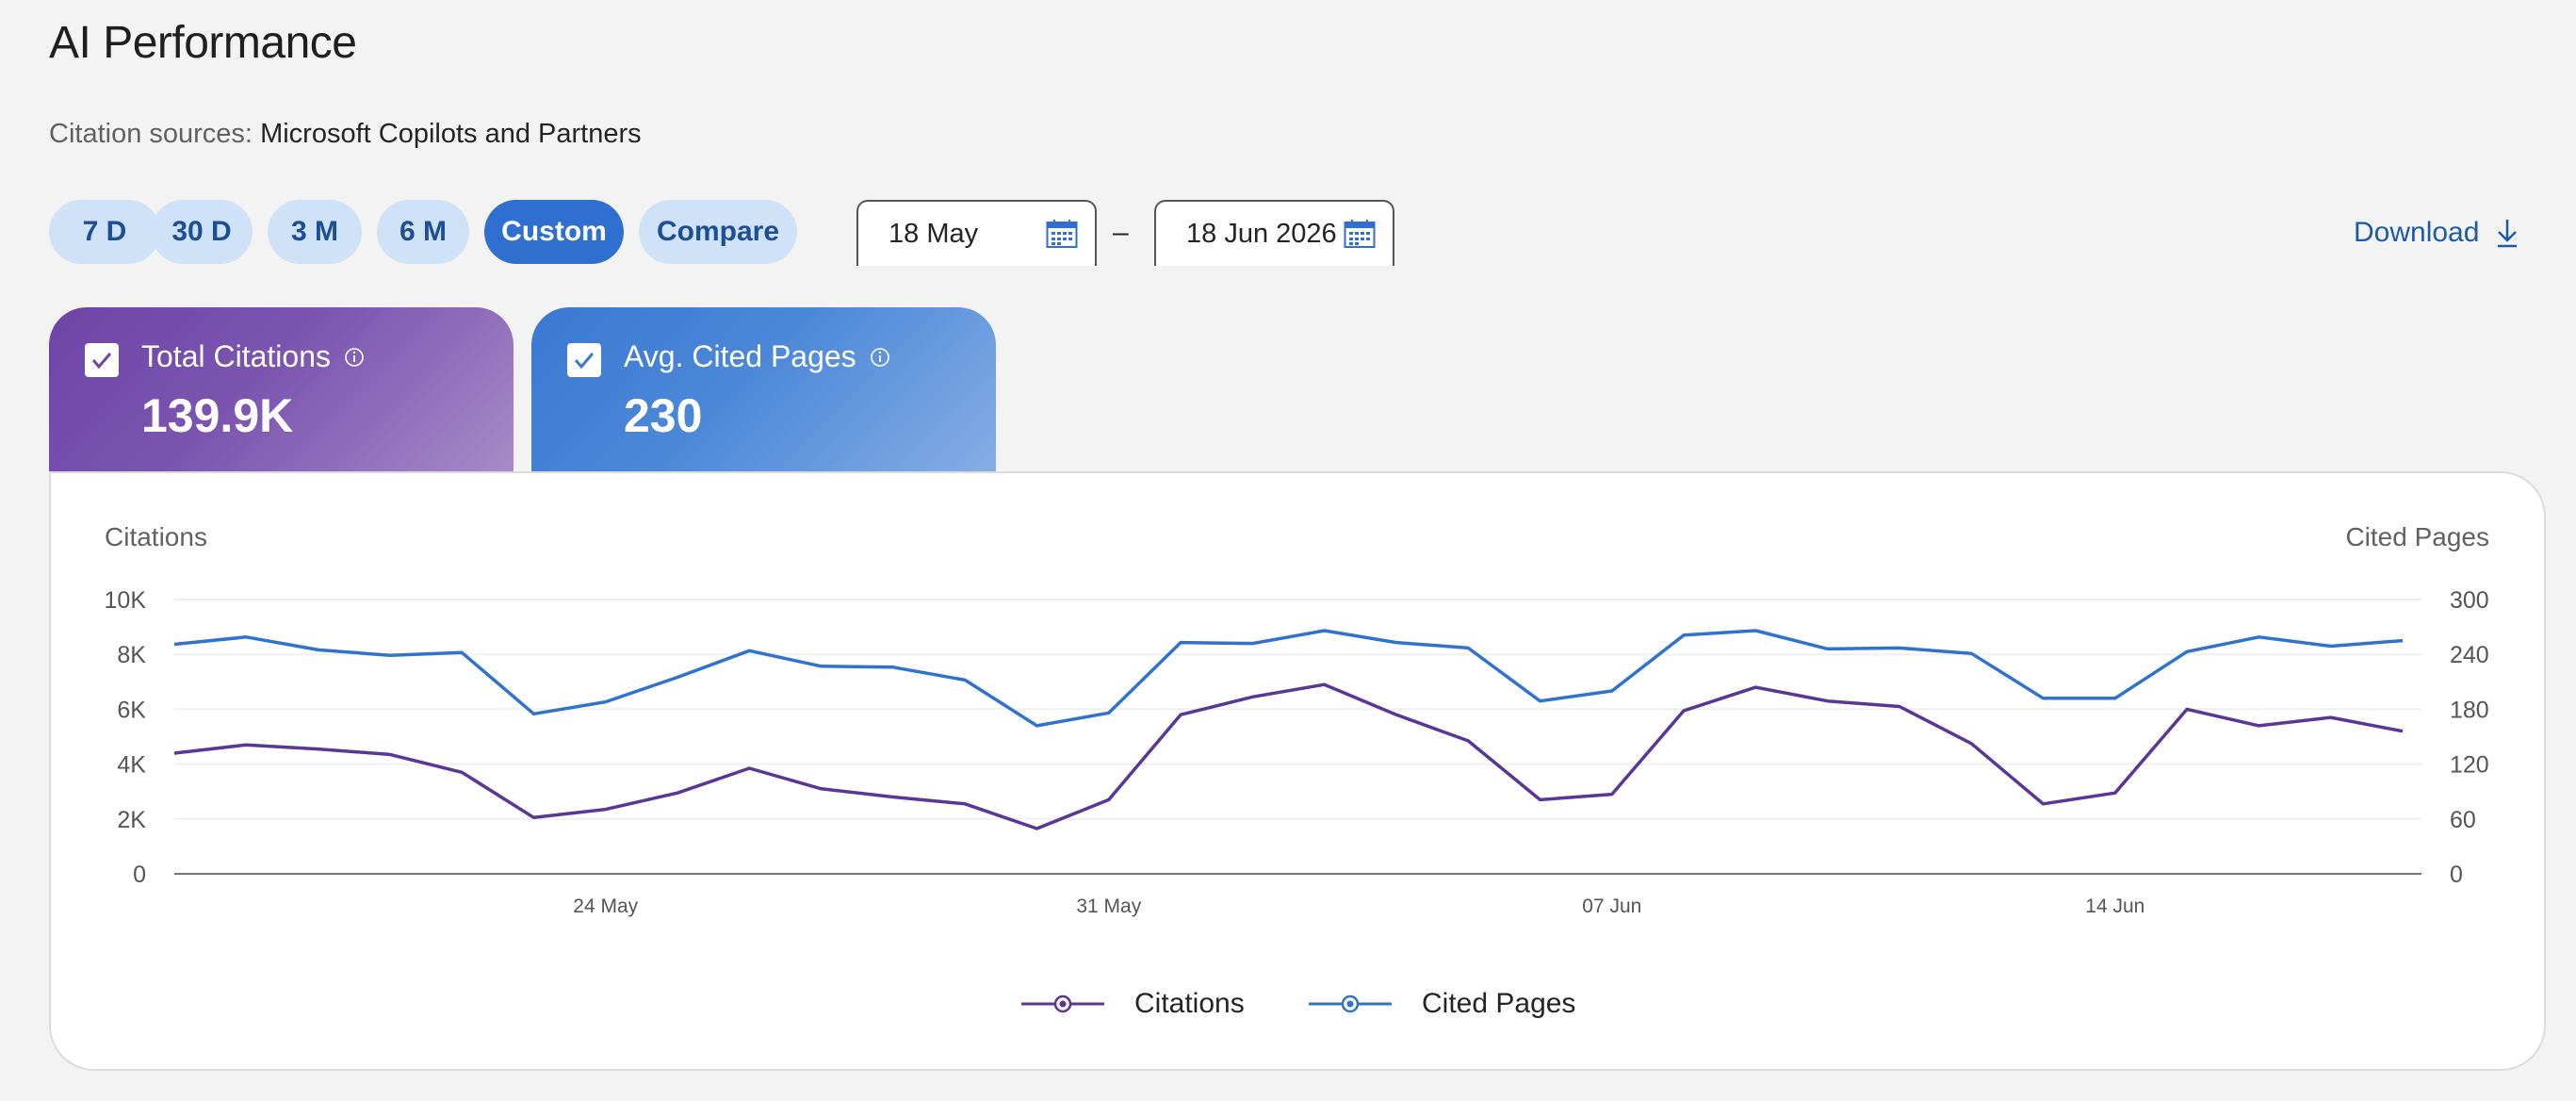  I want to click on range-custom-button: Custom, so click(554, 232).